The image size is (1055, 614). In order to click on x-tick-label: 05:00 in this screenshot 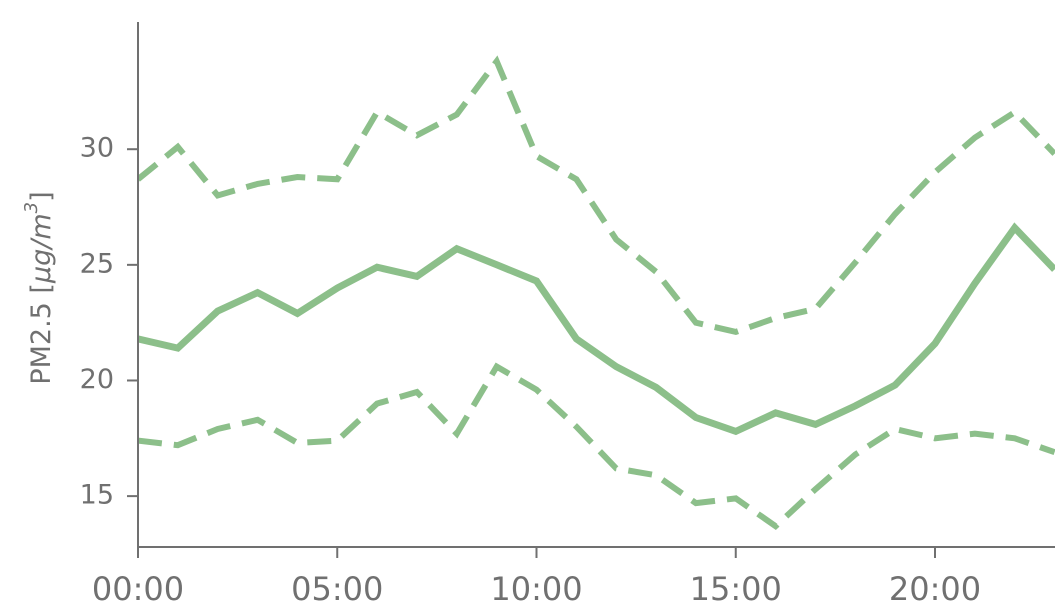, I will do `click(337, 589)`.